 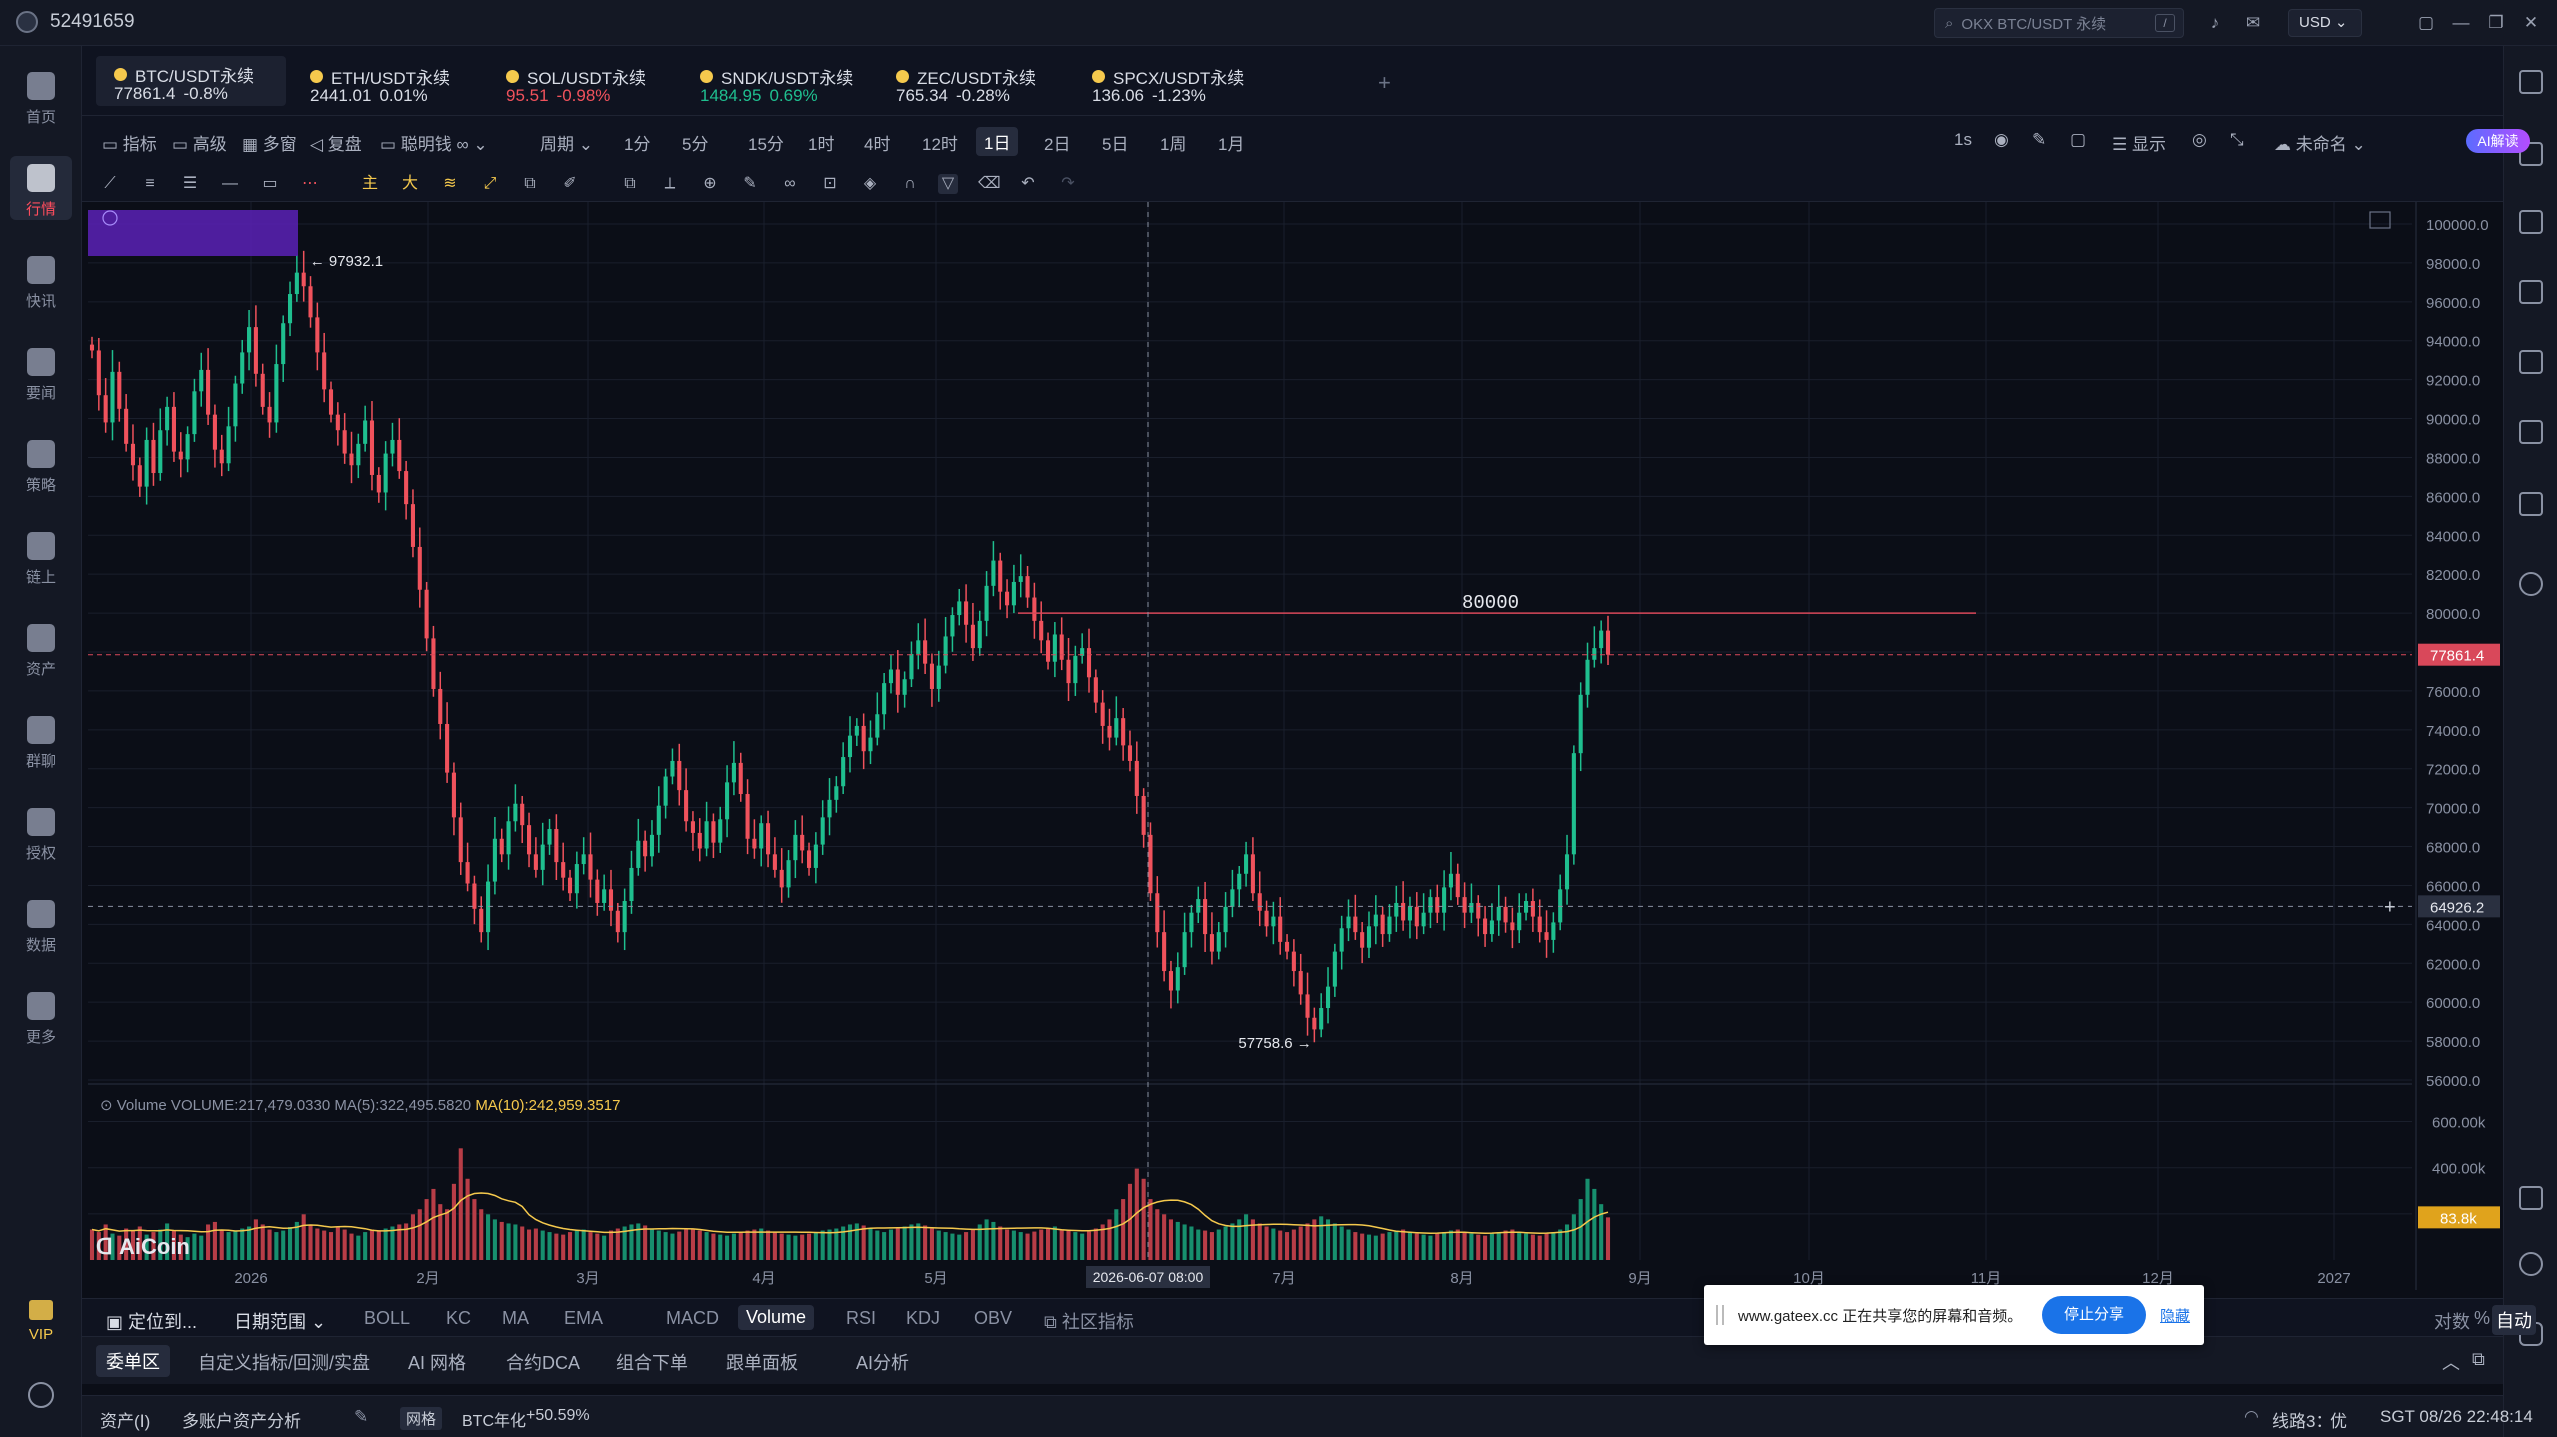 I want to click on big-label-icon: 大, so click(x=409, y=183).